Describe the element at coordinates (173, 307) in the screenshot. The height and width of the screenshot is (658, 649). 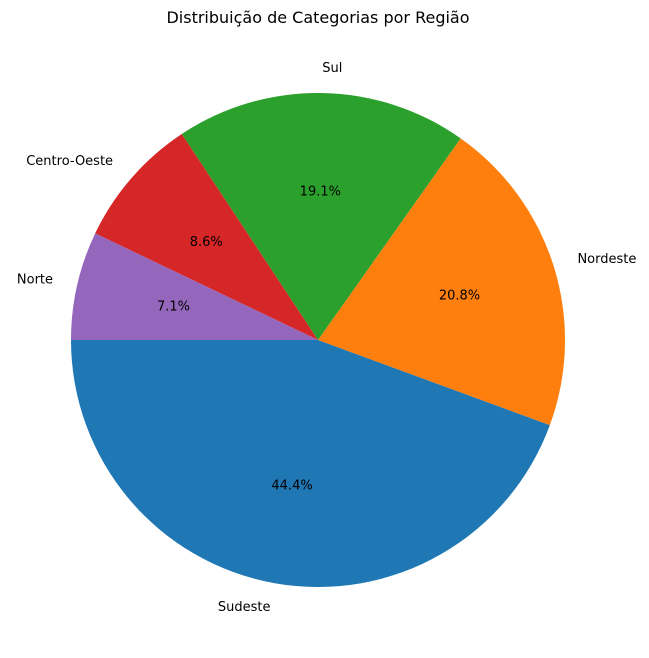
I see `slice-percent-label: 7.1%` at that location.